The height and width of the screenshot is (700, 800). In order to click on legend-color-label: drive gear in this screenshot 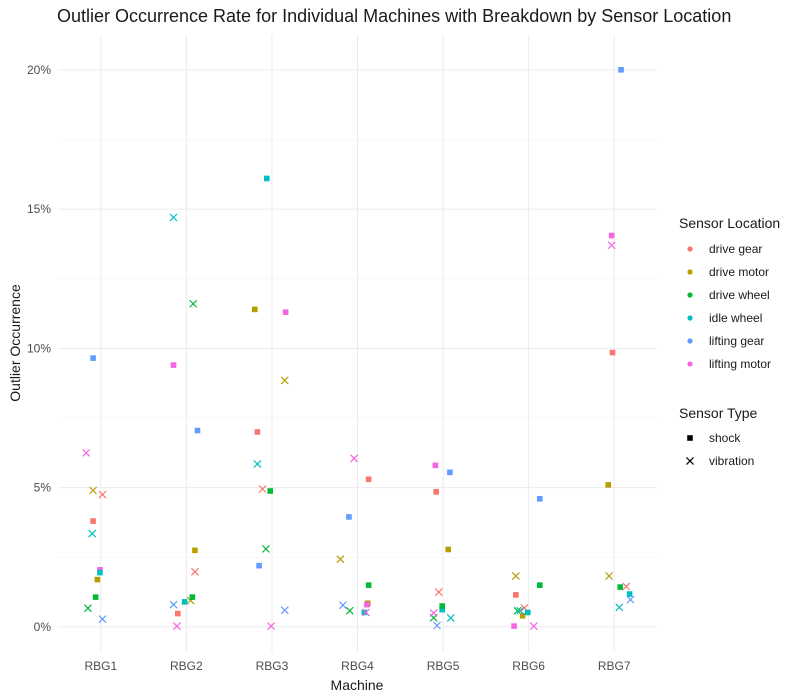, I will do `click(735, 249)`.